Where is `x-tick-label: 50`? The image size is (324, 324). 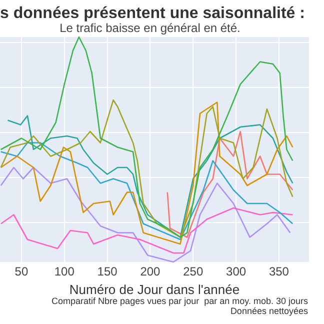
x-tick-label: 50 is located at coordinates (21, 271).